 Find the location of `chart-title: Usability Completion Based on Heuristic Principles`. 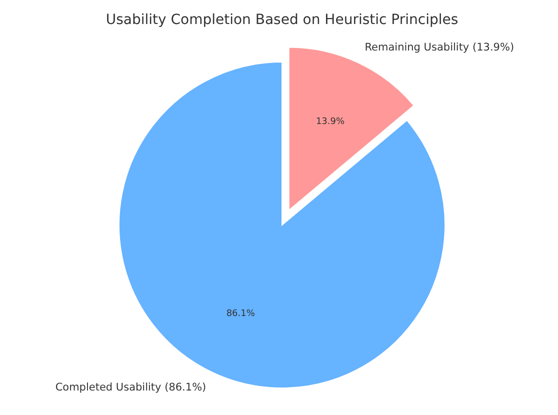

chart-title: Usability Completion Based on Heuristic Principles is located at coordinates (282, 20).